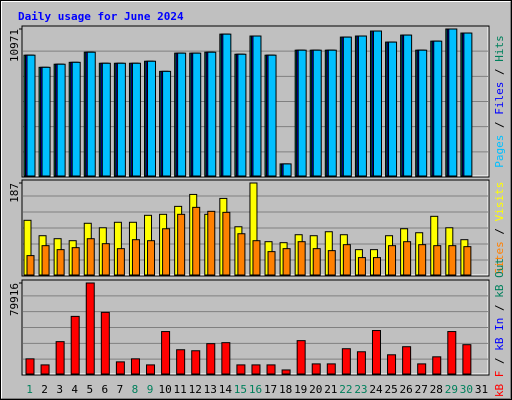  I want to click on x-tick-label: 24, so click(376, 389).